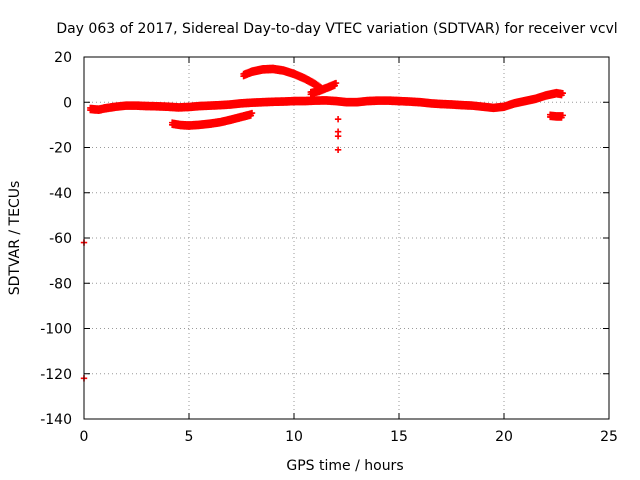 The height and width of the screenshot is (480, 640). Describe the element at coordinates (189, 437) in the screenshot. I see `x-tick-label: 5` at that location.